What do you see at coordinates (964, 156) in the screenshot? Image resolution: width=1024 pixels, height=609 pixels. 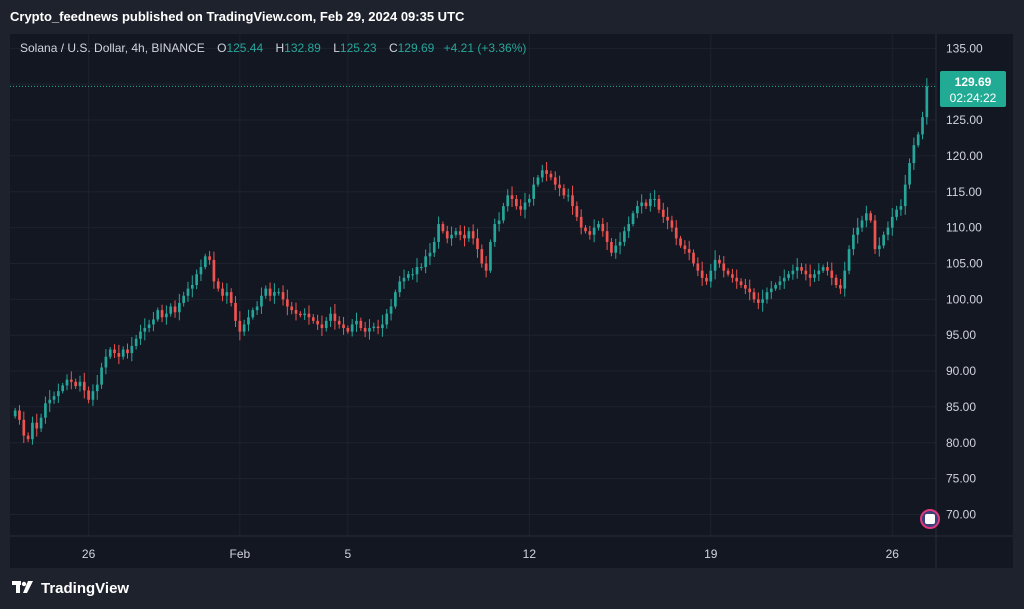 I see `y-tick-label: 120.00` at bounding box center [964, 156].